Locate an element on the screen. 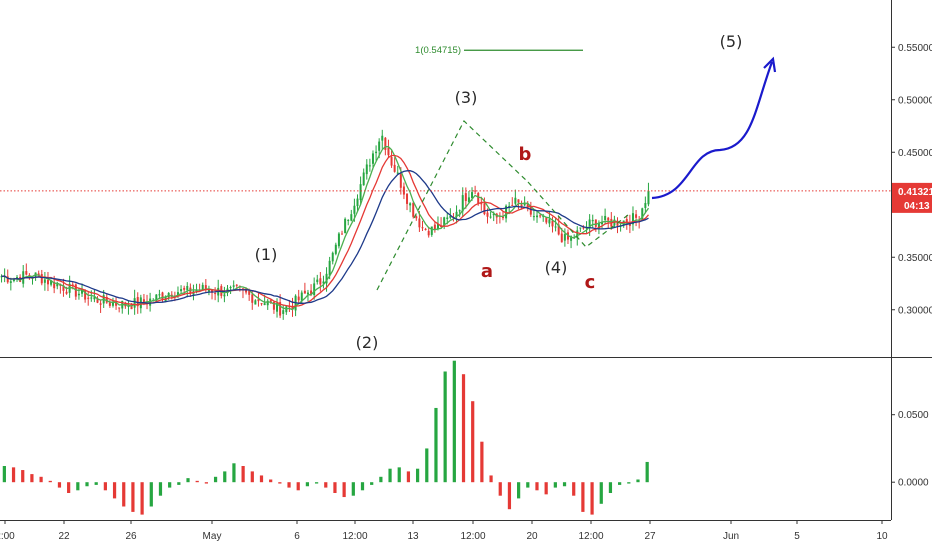 This screenshot has height=555, width=932. oscillator-axis: 0.0500 0.0000 is located at coordinates (910, 449).